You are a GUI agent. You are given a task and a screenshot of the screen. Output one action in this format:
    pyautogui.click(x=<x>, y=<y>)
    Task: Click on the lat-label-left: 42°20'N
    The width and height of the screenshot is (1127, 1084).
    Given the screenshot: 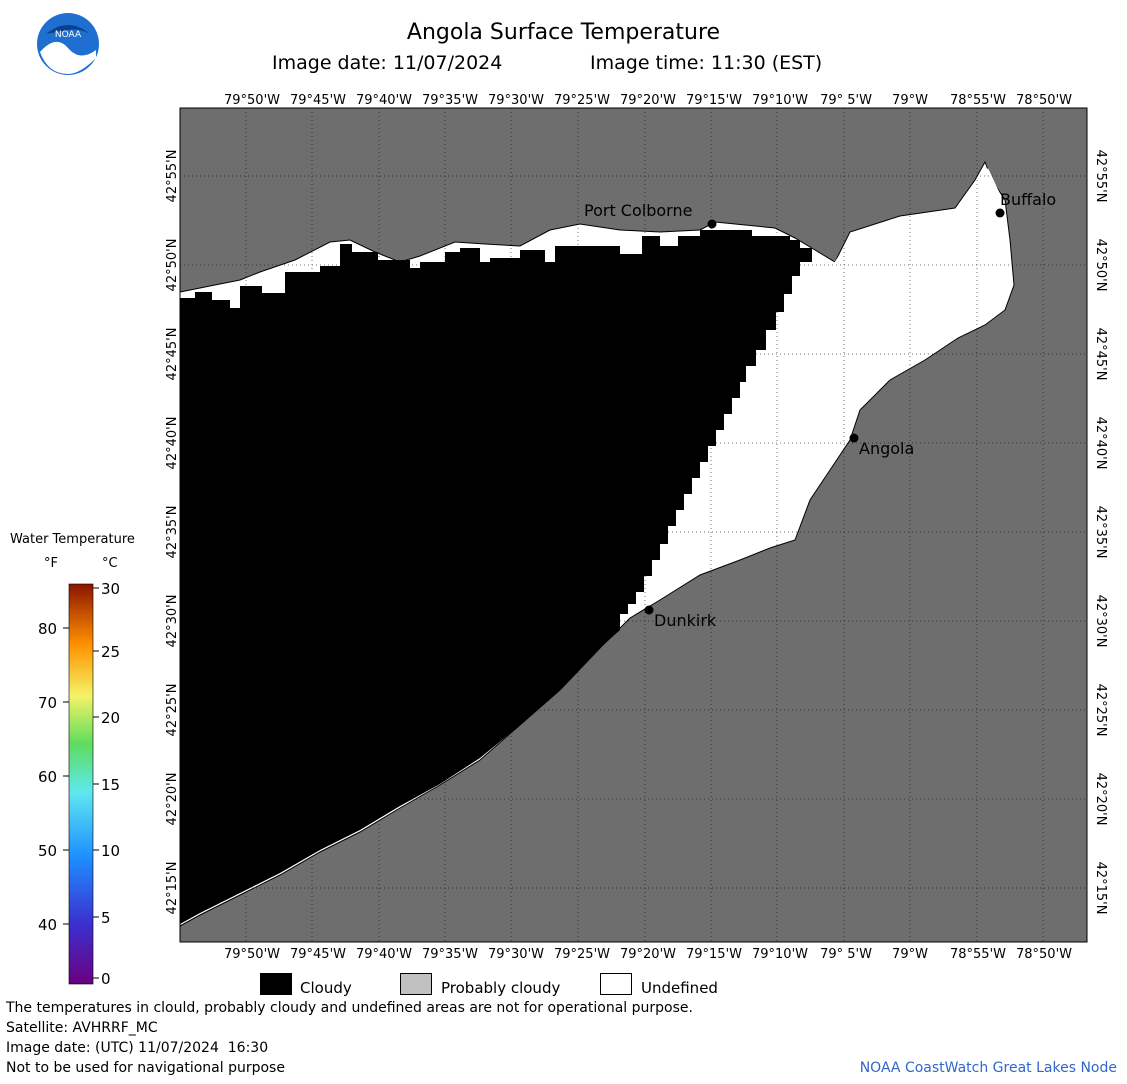 What is the action you would take?
    pyautogui.click(x=172, y=799)
    